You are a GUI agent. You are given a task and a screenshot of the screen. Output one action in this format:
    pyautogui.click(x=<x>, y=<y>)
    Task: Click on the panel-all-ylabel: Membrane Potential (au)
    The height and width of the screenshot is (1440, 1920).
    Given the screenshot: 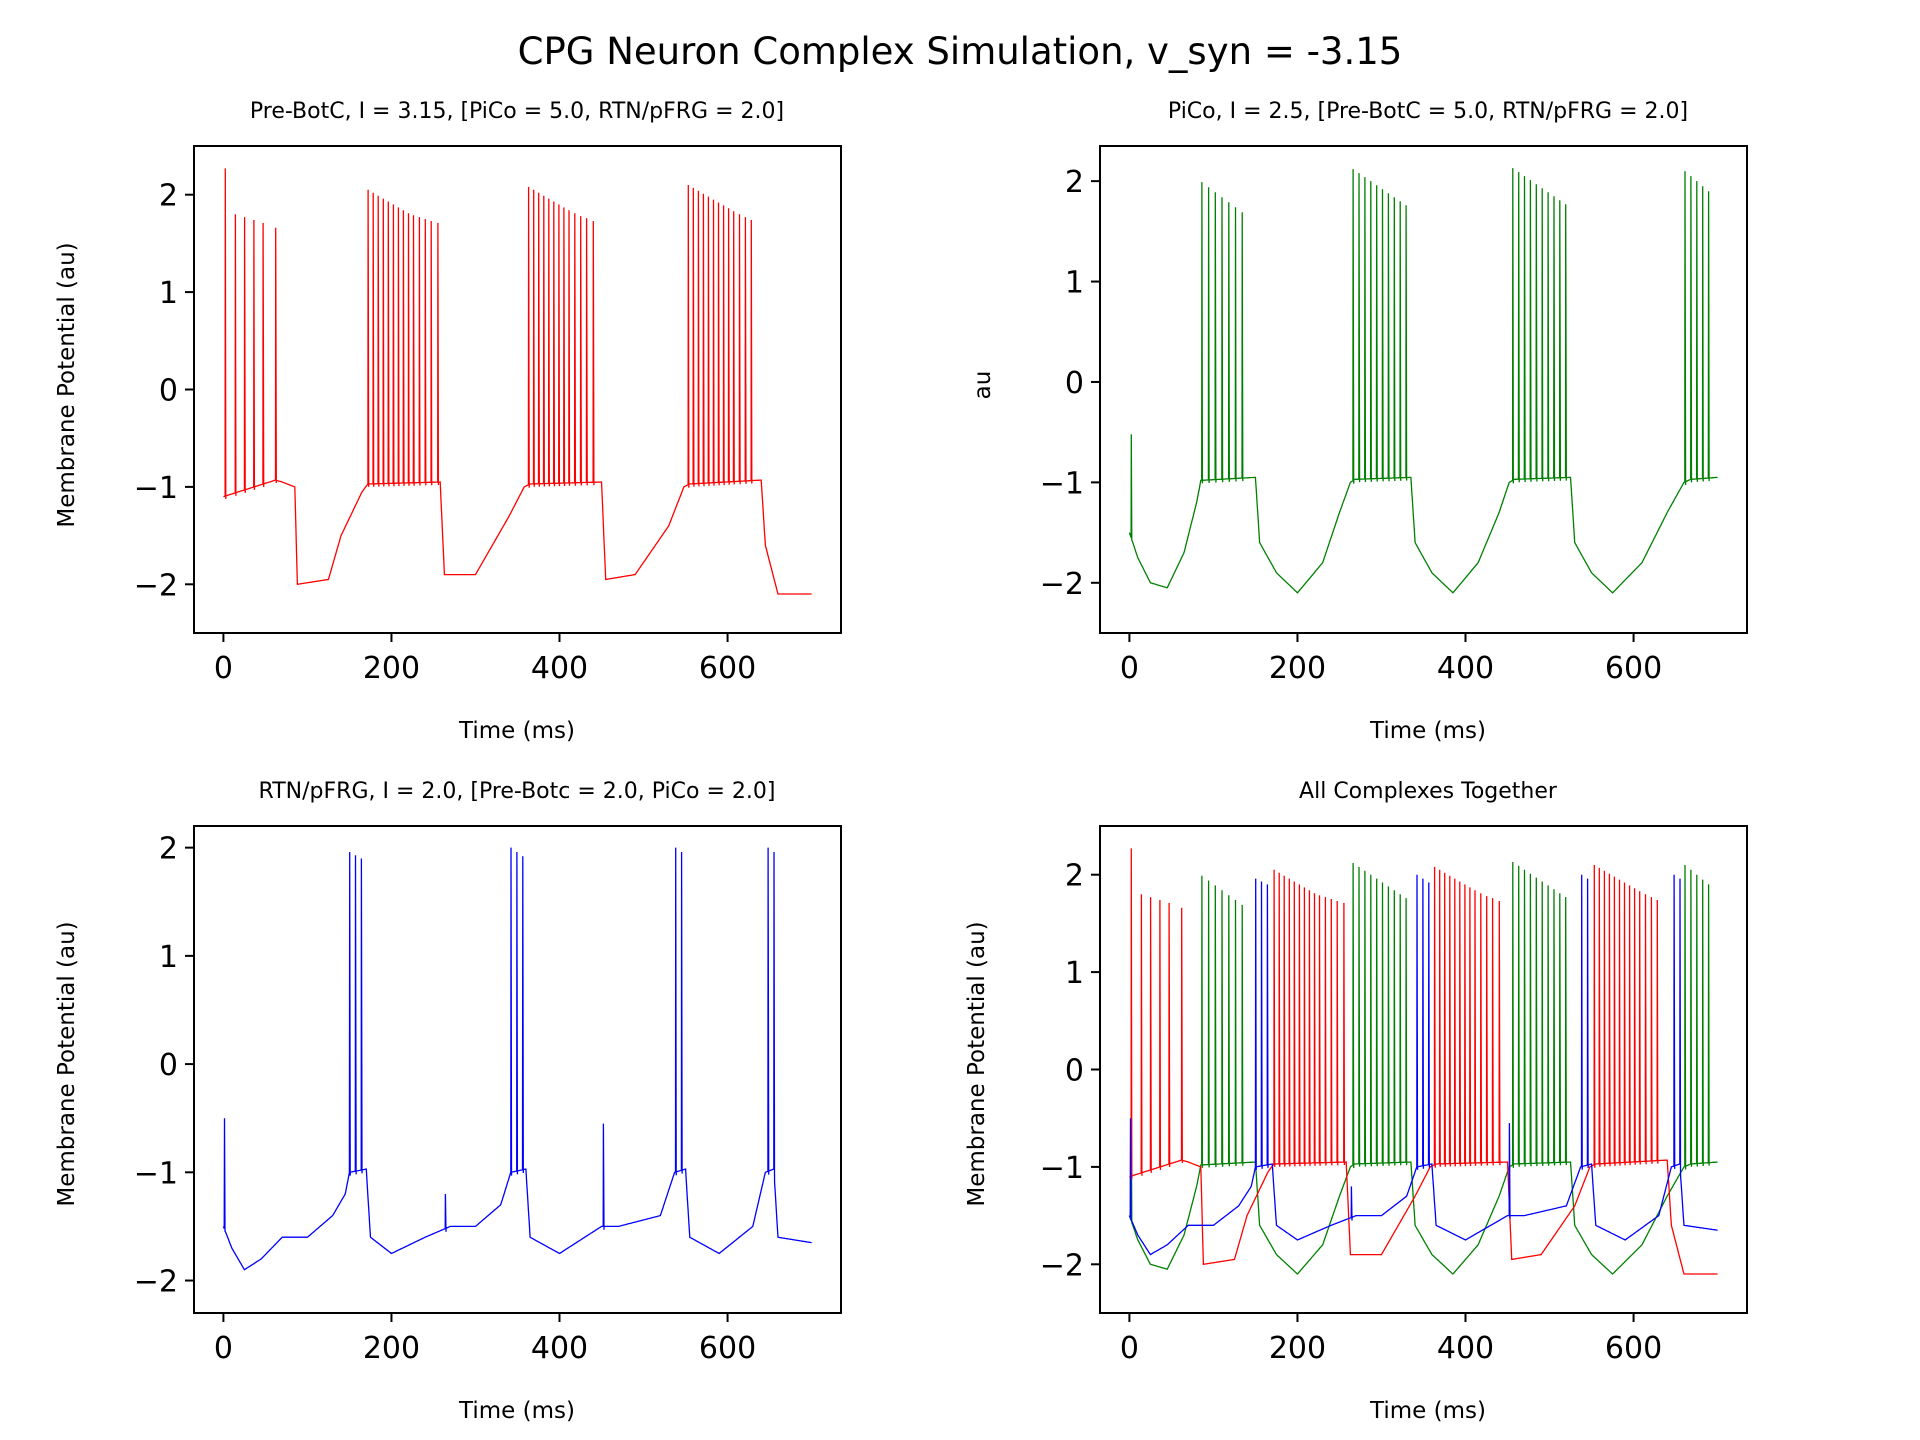 What is the action you would take?
    pyautogui.click(x=977, y=1063)
    